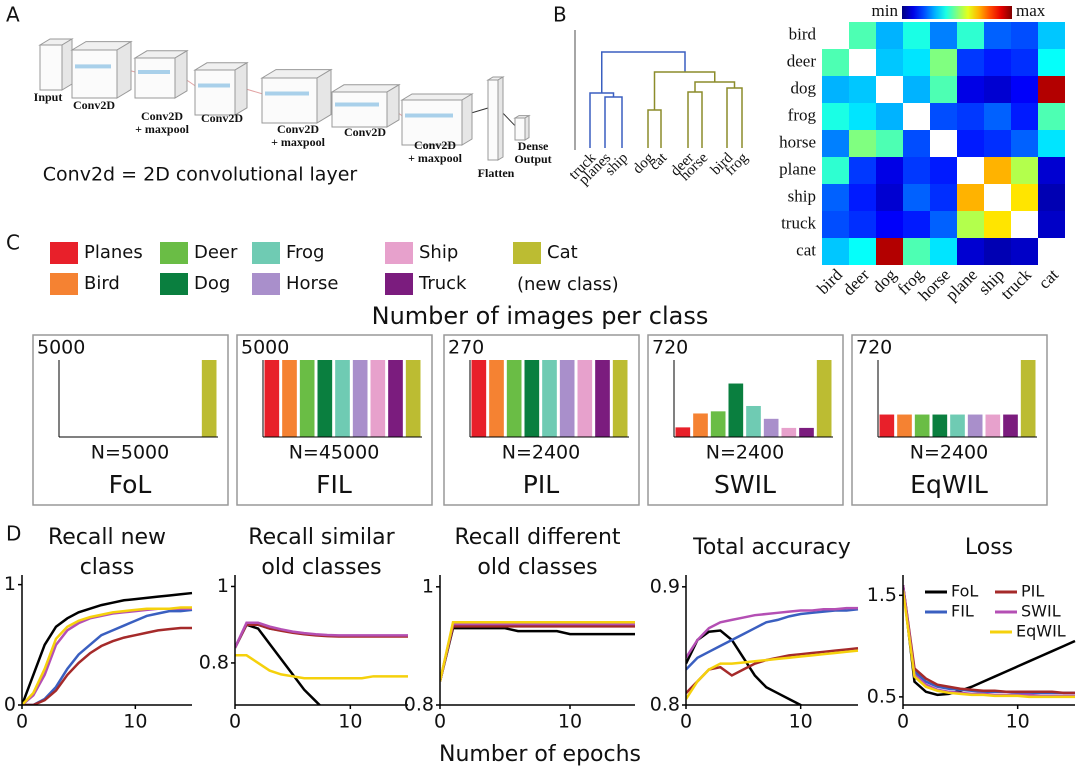  What do you see at coordinates (48, 97) in the screenshot?
I see `layer-label: Input` at bounding box center [48, 97].